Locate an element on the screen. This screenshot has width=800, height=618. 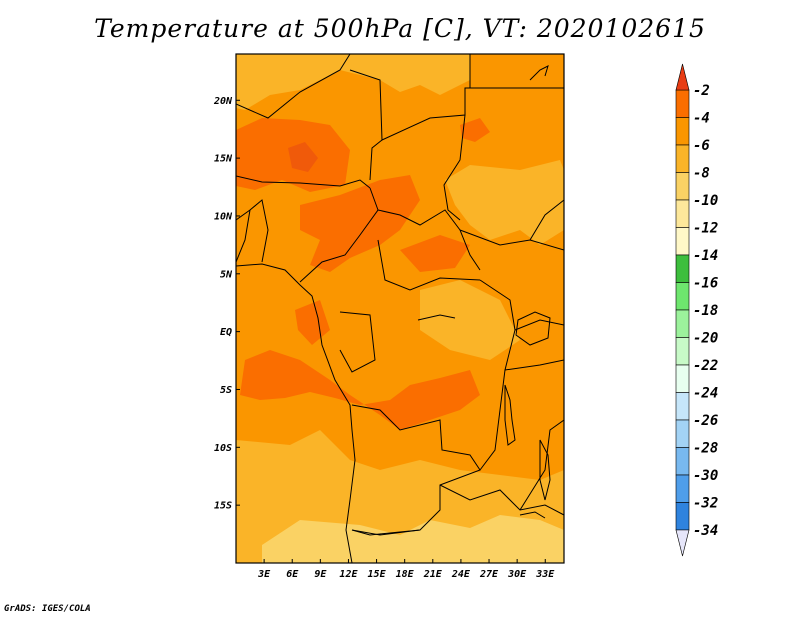
field-zone-8c-center is located at coordinates (470, 320).